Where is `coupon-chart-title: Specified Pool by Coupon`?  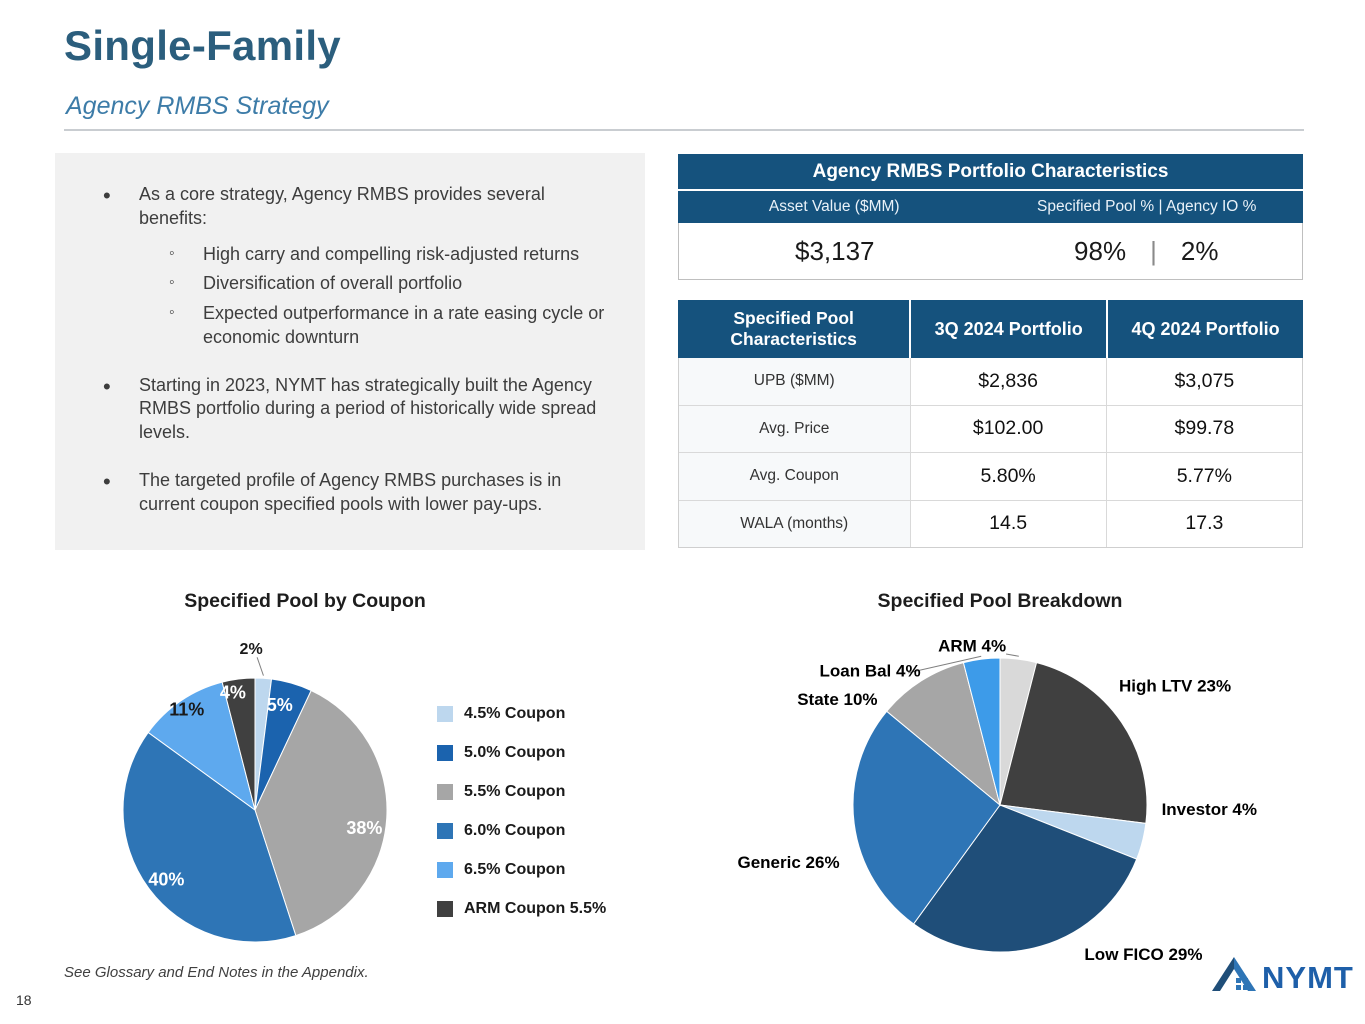 coupon-chart-title: Specified Pool by Coupon is located at coordinates (305, 601).